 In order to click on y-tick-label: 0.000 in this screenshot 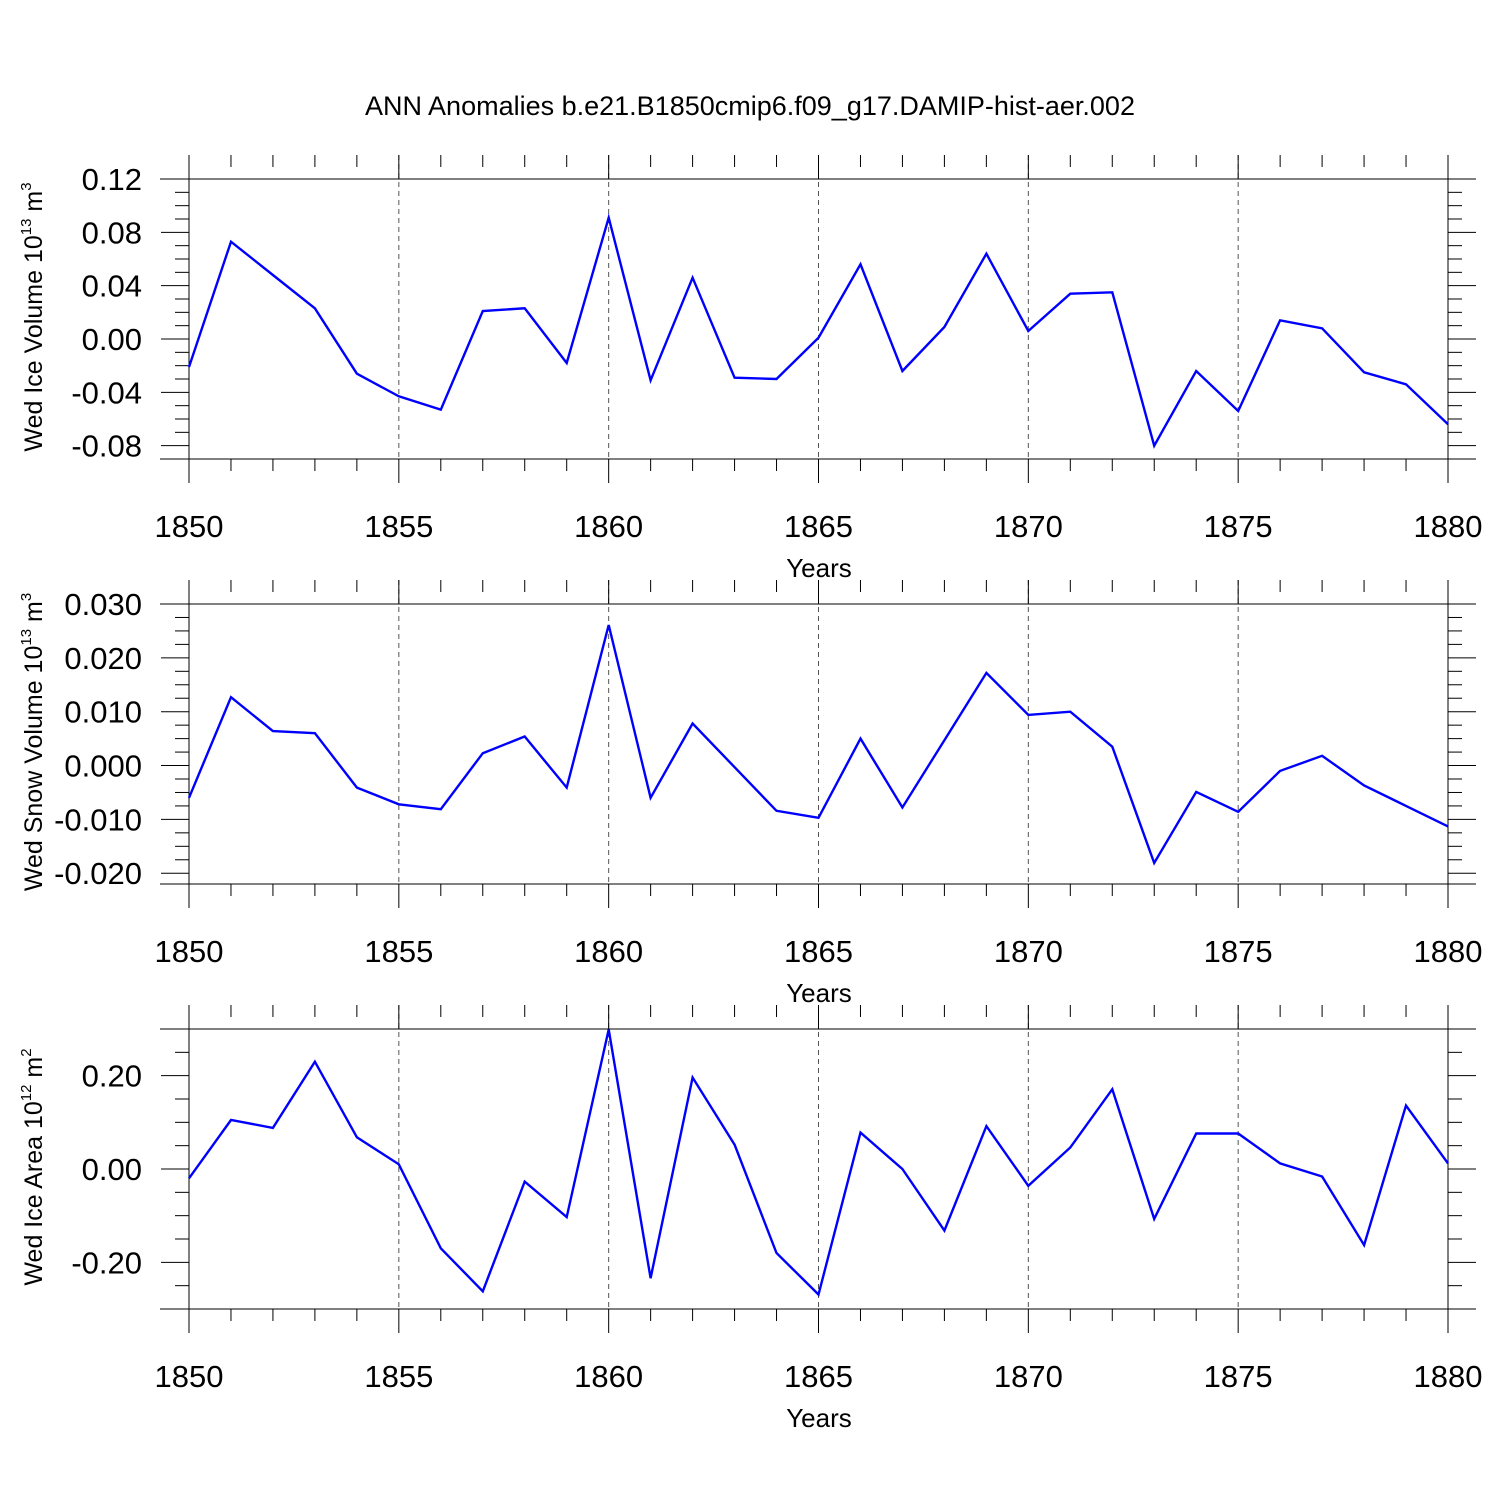, I will do `click(103, 766)`.